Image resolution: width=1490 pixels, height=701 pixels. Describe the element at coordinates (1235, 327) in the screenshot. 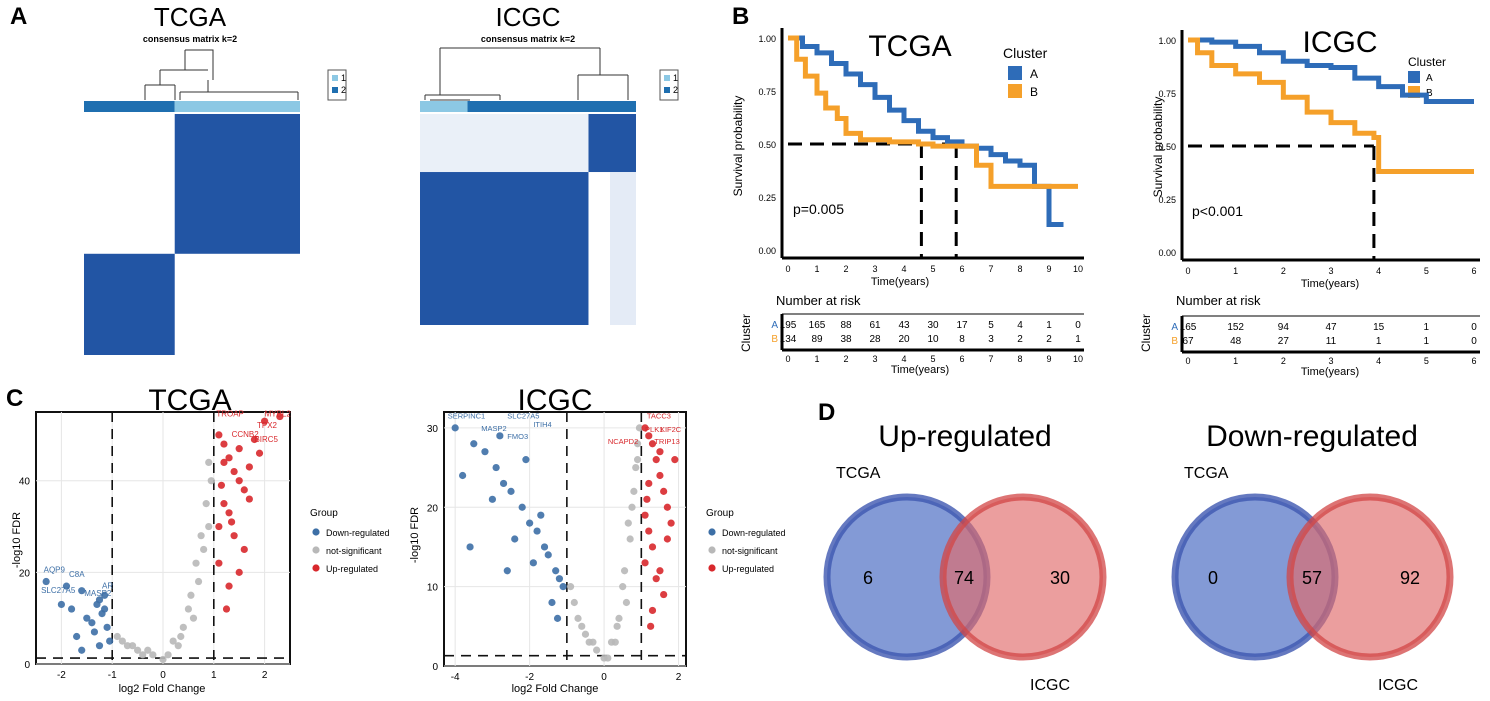

I see `risk-cell: 152` at that location.